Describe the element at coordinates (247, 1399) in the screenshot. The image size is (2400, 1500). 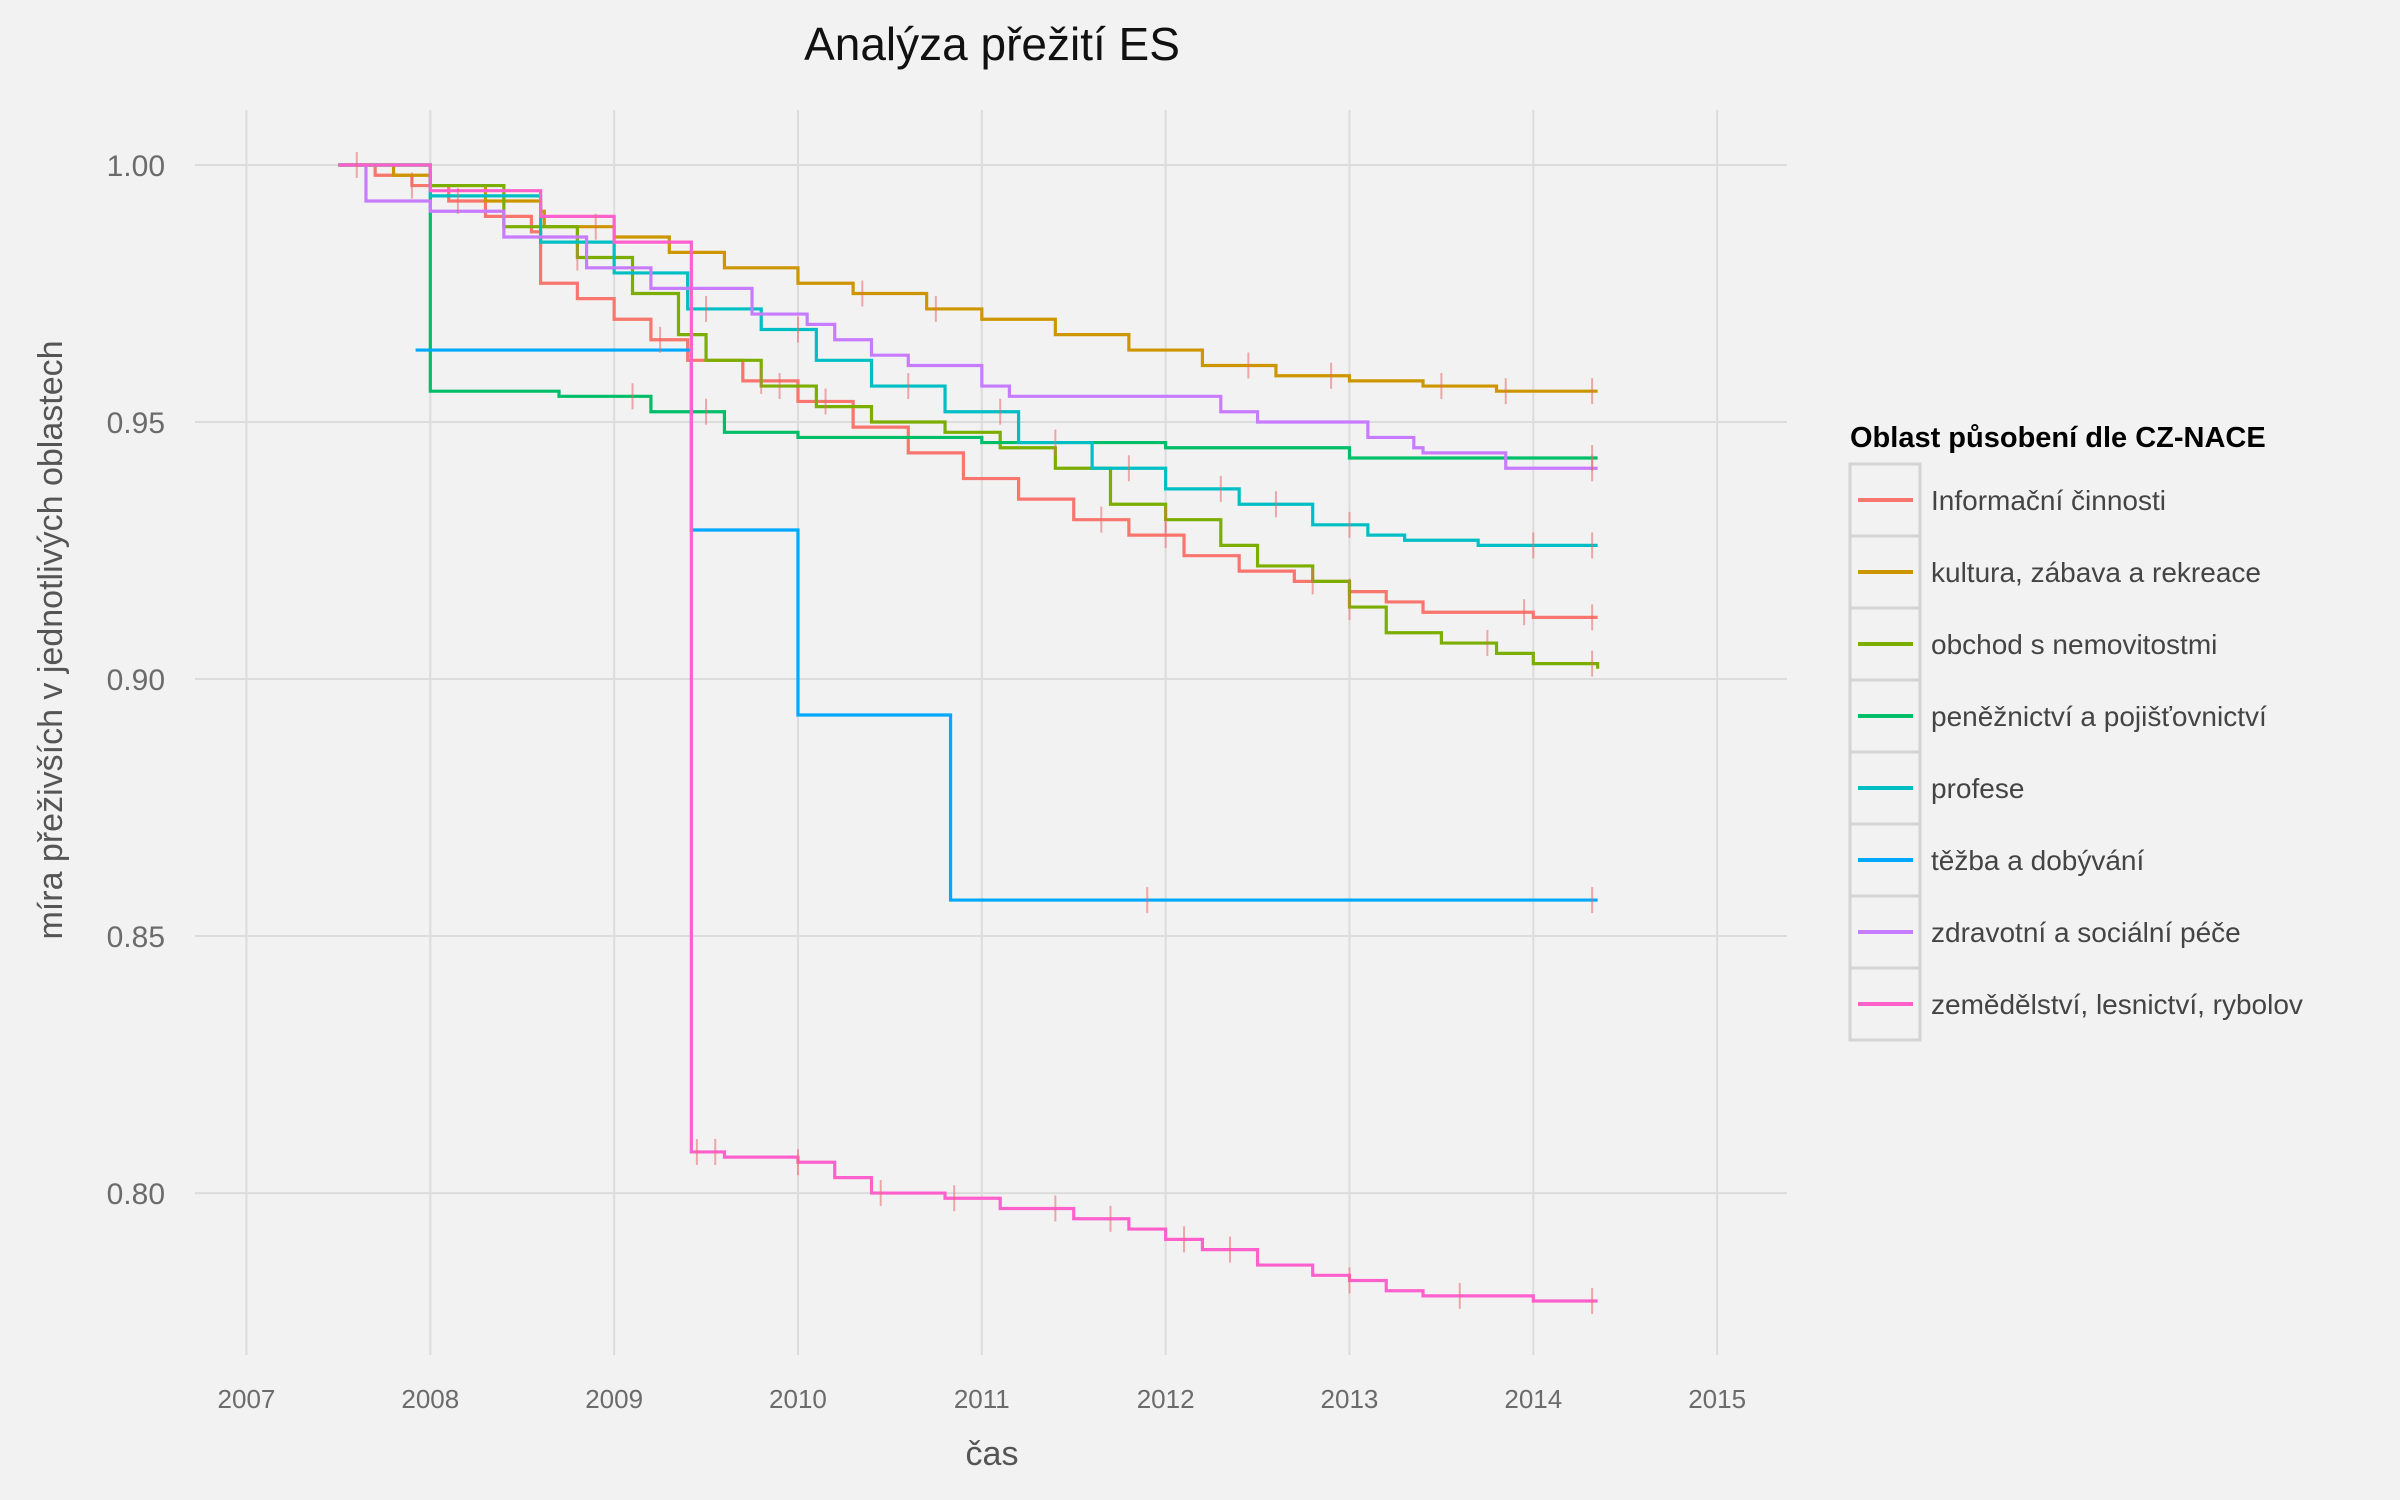
I see `x-tick-label: 2007` at that location.